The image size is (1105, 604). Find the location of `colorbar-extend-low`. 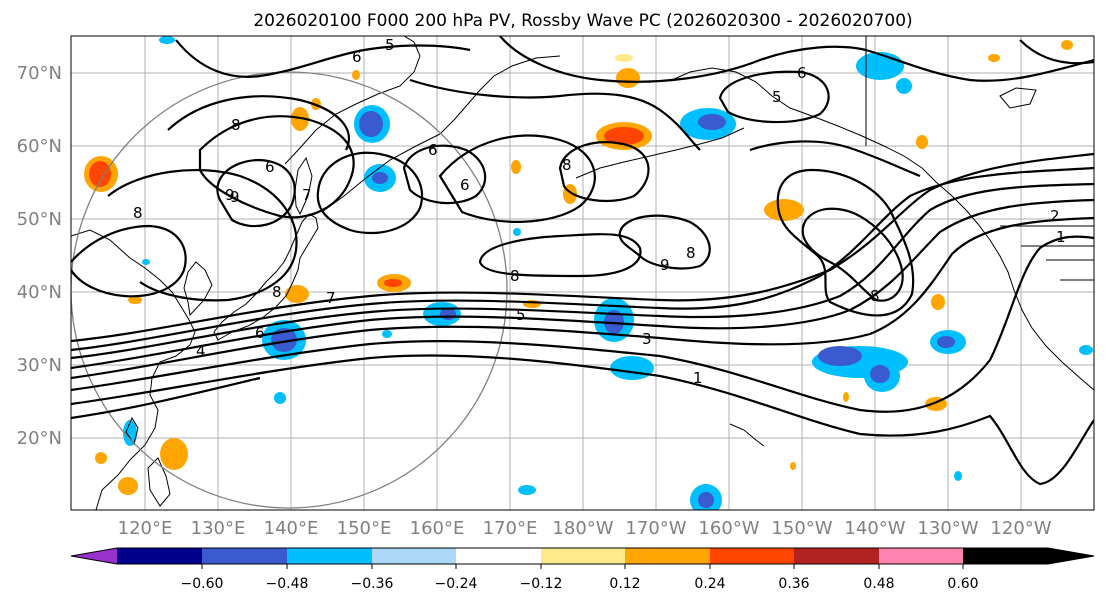

colorbar-extend-low is located at coordinates (94, 556).